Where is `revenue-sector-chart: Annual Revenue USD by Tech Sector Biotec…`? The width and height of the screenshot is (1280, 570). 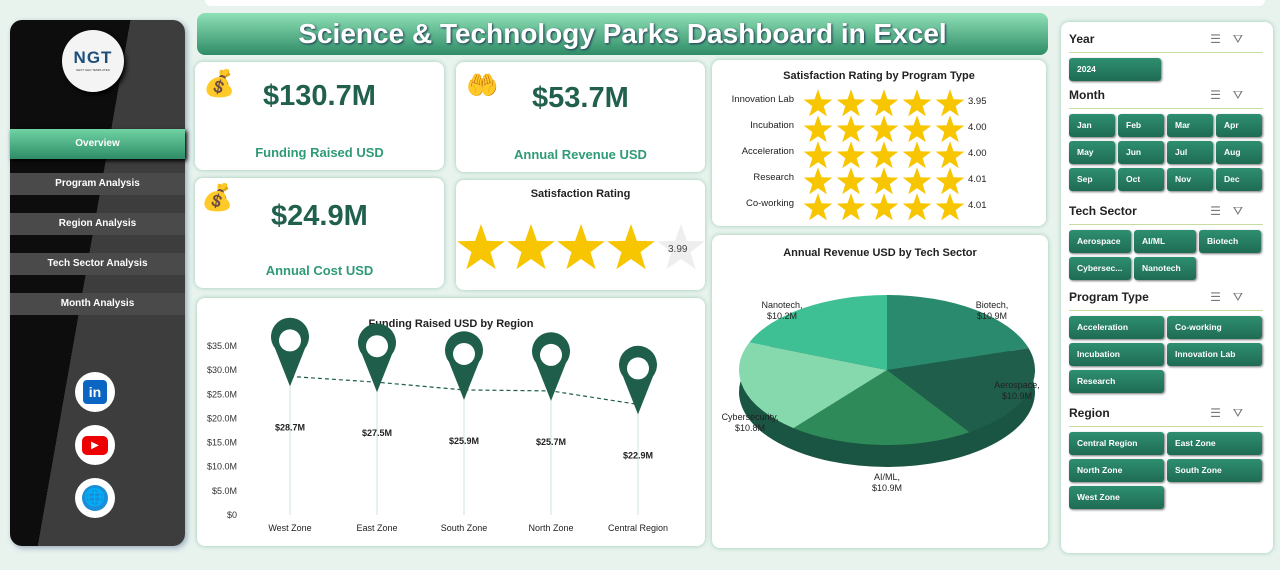 revenue-sector-chart: Annual Revenue USD by Tech Sector Biotec… is located at coordinates (880, 391).